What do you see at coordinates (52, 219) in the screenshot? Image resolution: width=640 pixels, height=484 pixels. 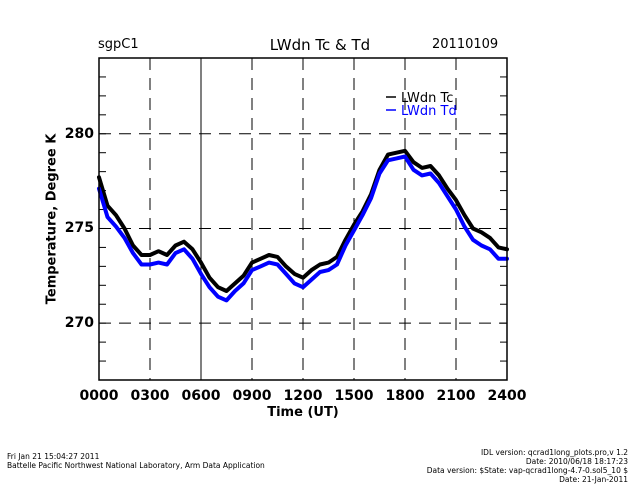 I see `y-axis-label: Temperature, Degree K` at bounding box center [52, 219].